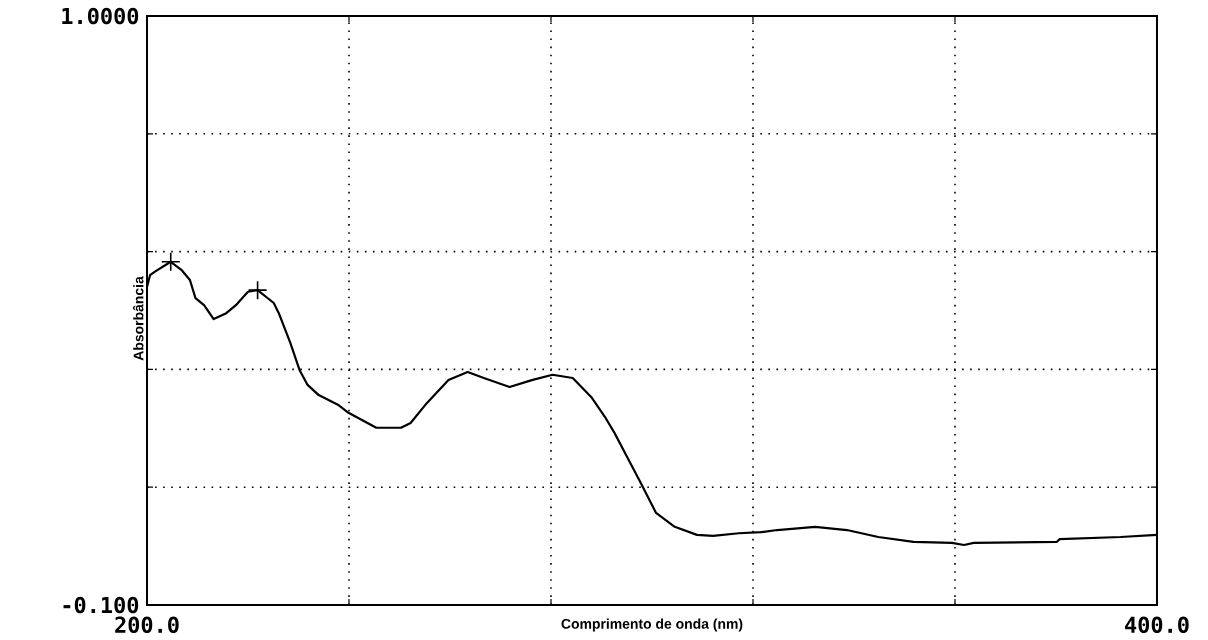 The image size is (1208, 640). I want to click on y-tick-label: 1.0000, so click(100, 16).